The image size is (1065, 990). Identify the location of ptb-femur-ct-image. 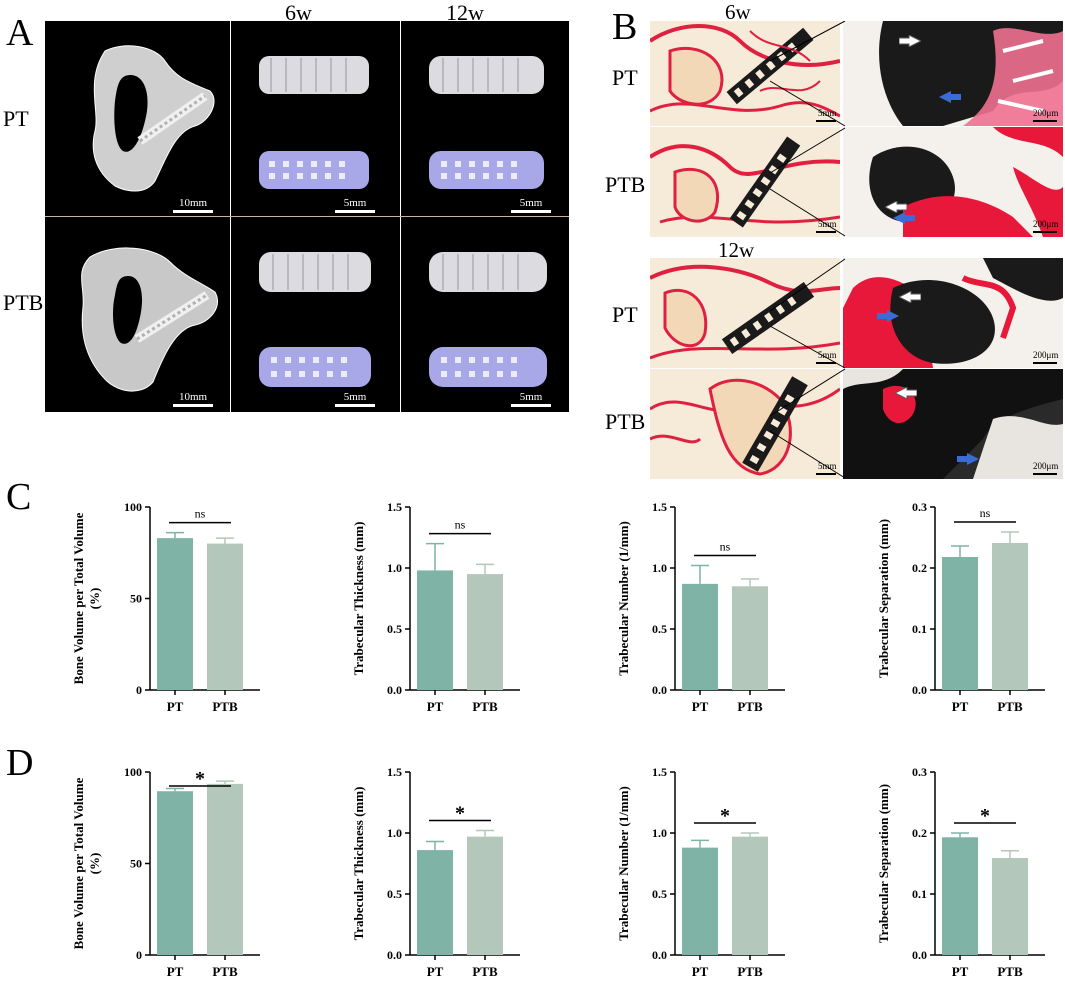
(137, 314).